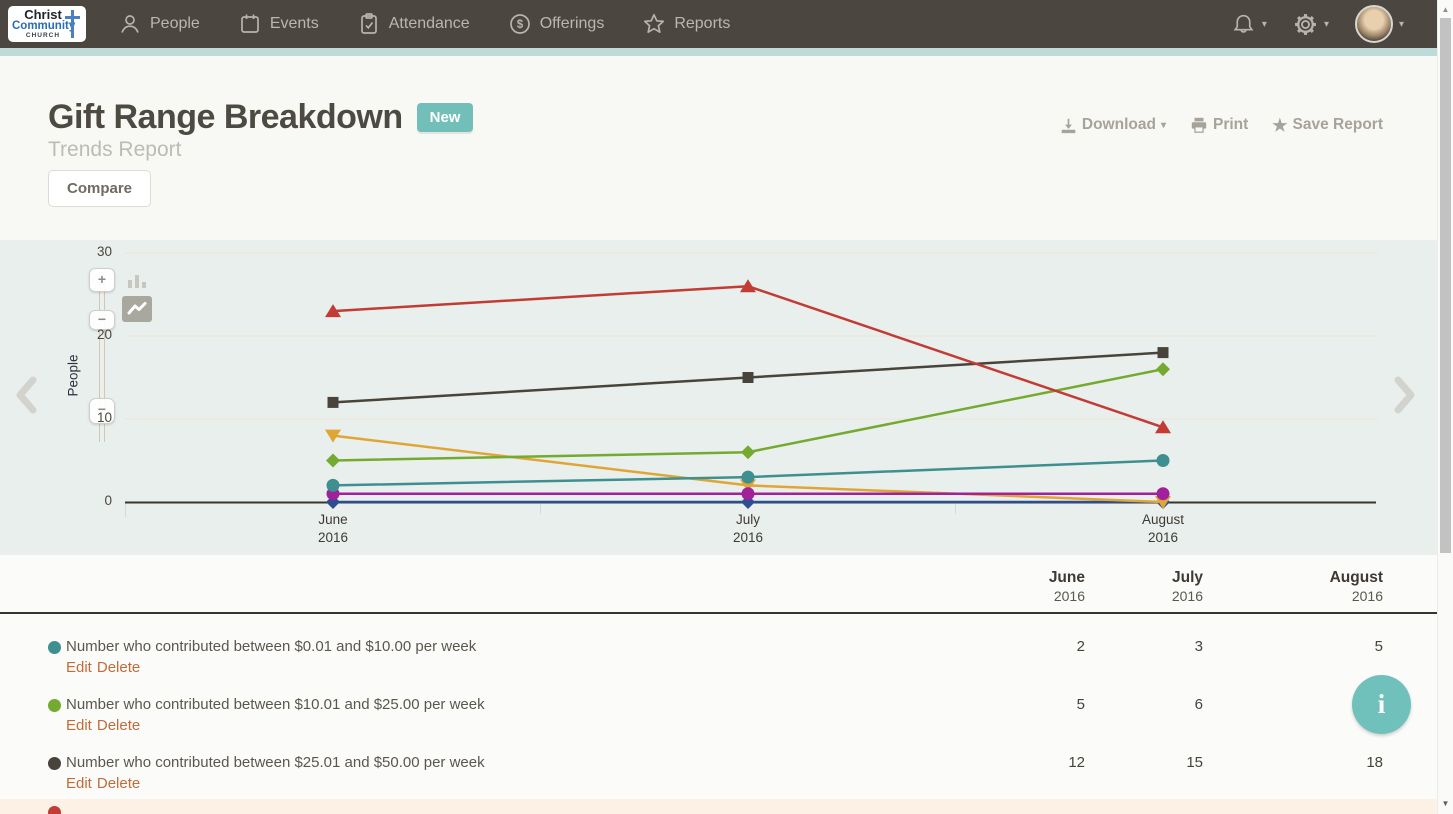  What do you see at coordinates (100, 188) in the screenshot?
I see `compare-button: Compare` at bounding box center [100, 188].